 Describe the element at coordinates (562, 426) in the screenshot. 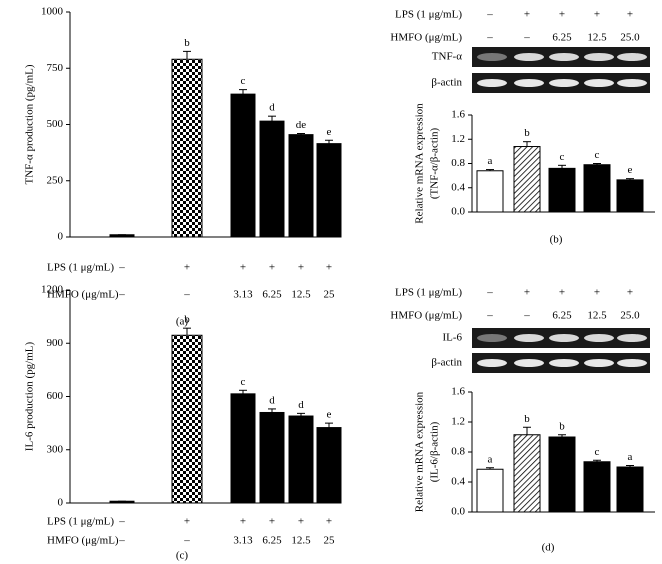

I see `significance-letter: b` at that location.